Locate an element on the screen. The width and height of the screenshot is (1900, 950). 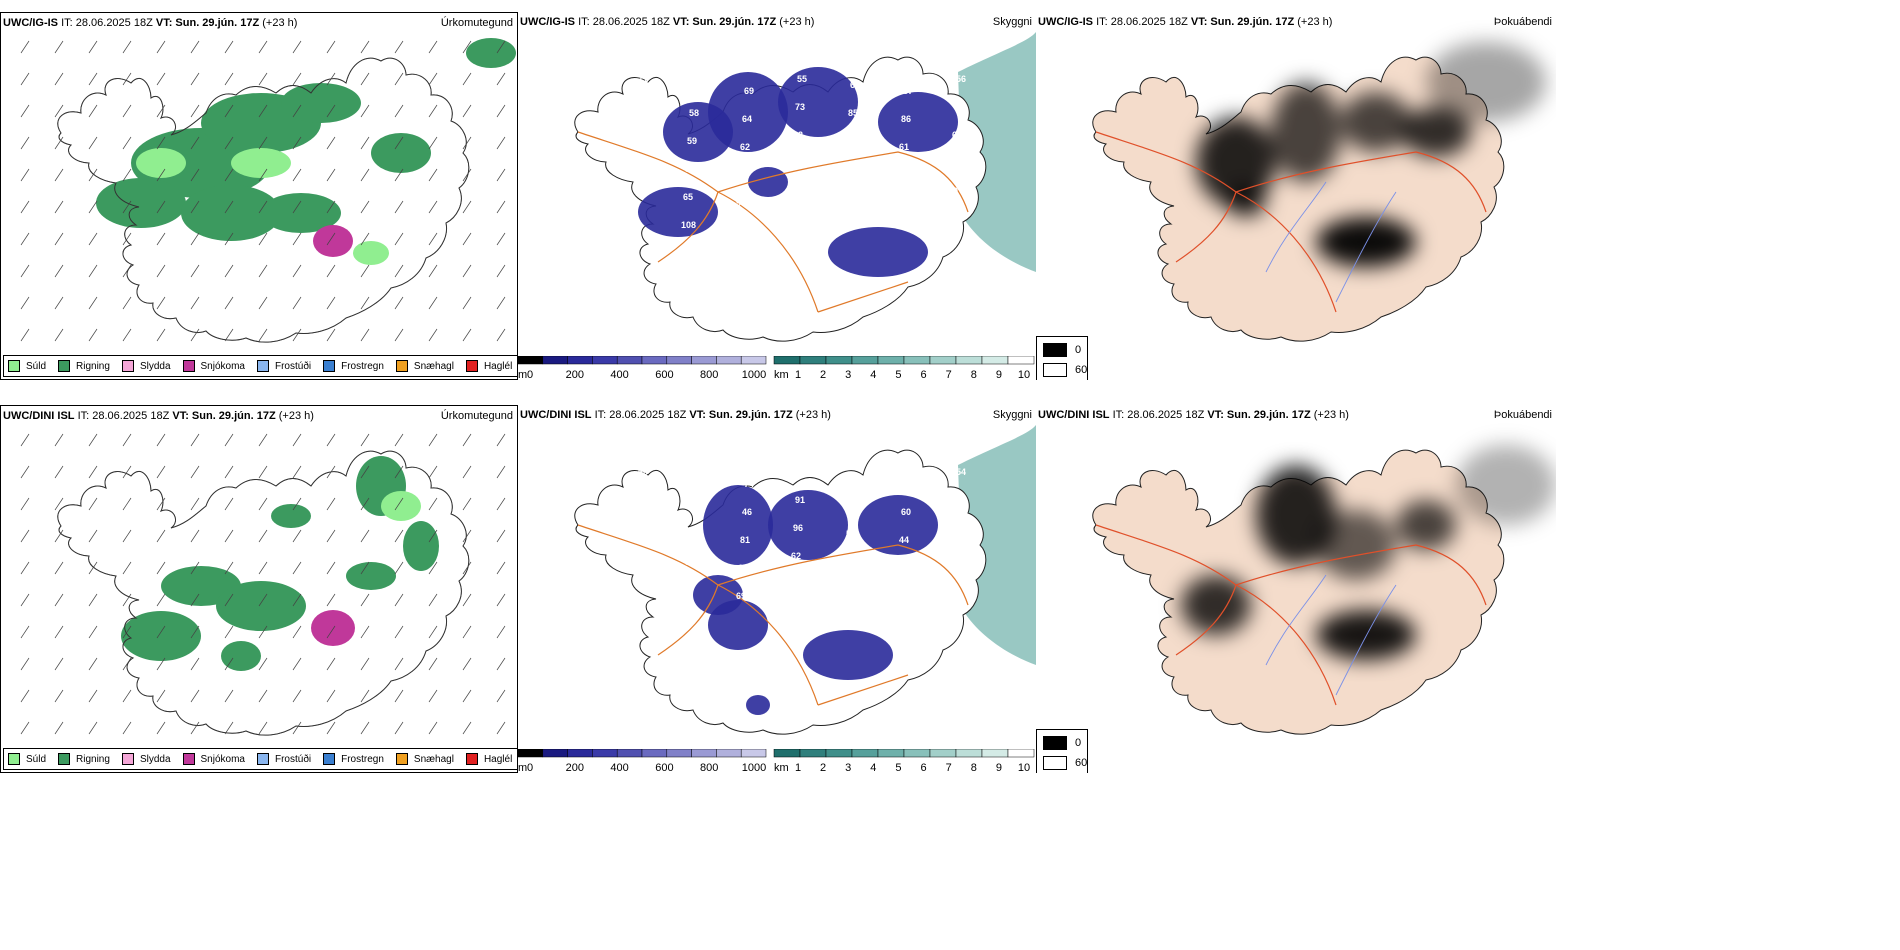
visibility-unit: km is located at coordinates (781, 767).